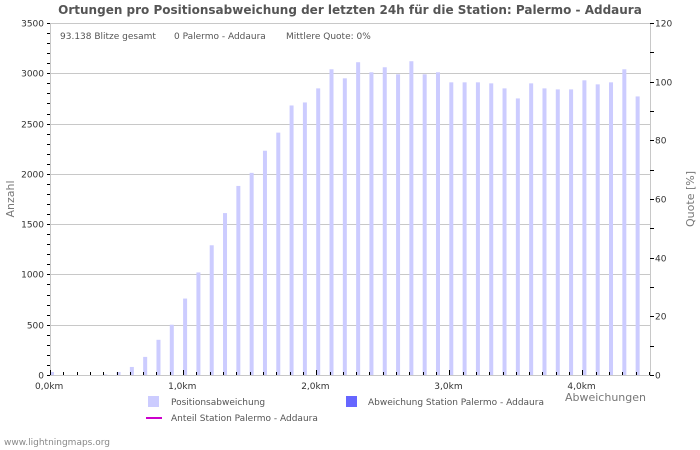 The width and height of the screenshot is (700, 450). What do you see at coordinates (32, 226) in the screenshot?
I see `y-tick-label: 1500` at bounding box center [32, 226].